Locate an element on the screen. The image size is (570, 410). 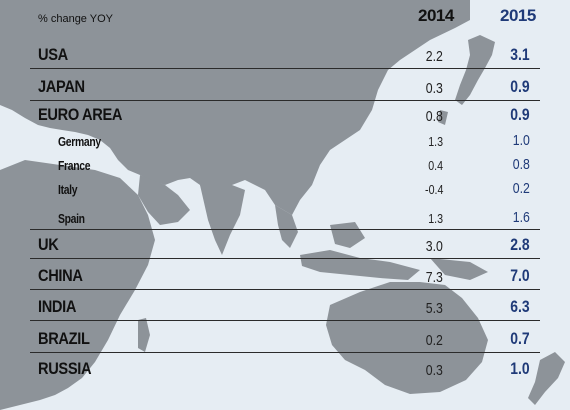
australia-landmass is located at coordinates (407, 338).